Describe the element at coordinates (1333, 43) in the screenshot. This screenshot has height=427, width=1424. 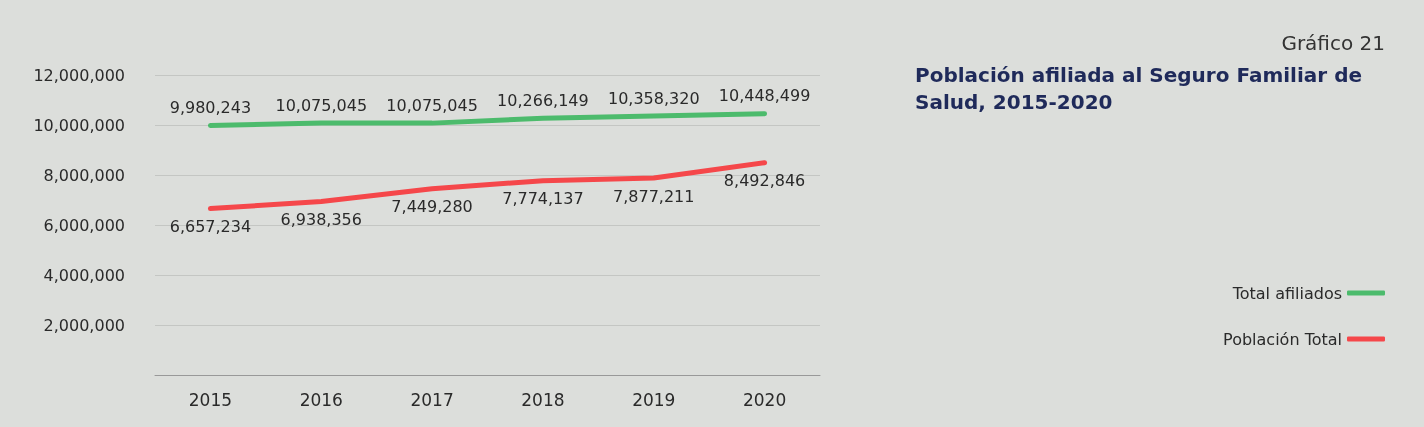
I see `text: Gráfico 21` at that location.